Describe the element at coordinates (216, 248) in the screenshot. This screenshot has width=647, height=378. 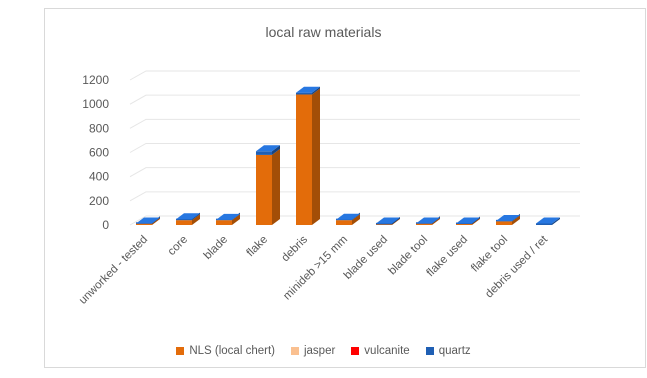
I see `x-category-label: blade` at that location.